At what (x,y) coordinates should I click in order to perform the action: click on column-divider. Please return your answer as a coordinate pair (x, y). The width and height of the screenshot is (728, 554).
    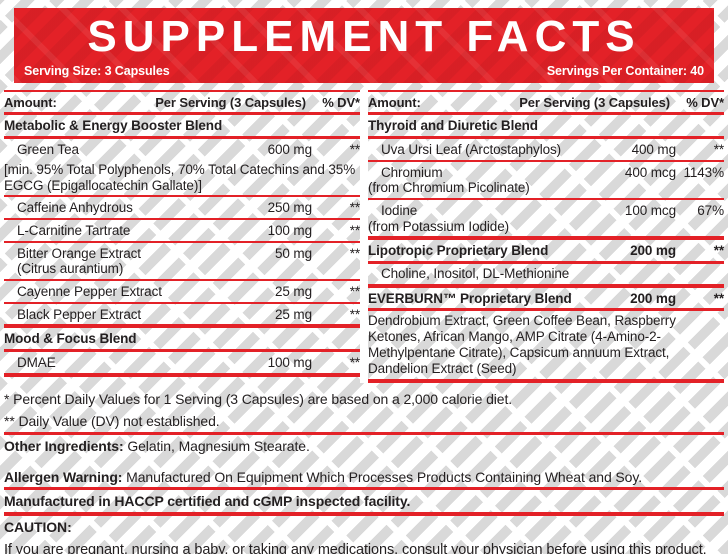
    Looking at the image, I should click on (364, 237).